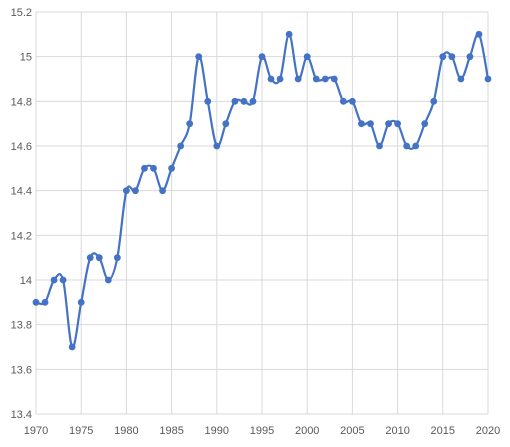  Describe the element at coordinates (21, 236) in the screenshot. I see `y-tick-label: 14.2` at that location.